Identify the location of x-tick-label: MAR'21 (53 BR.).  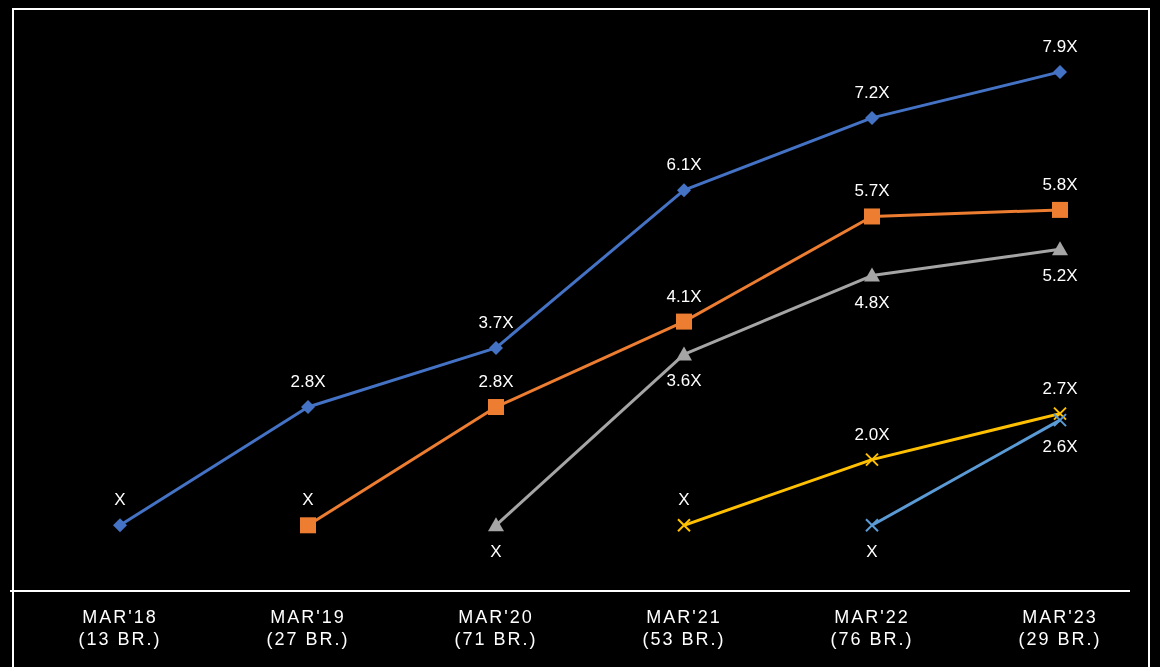
(684, 628).